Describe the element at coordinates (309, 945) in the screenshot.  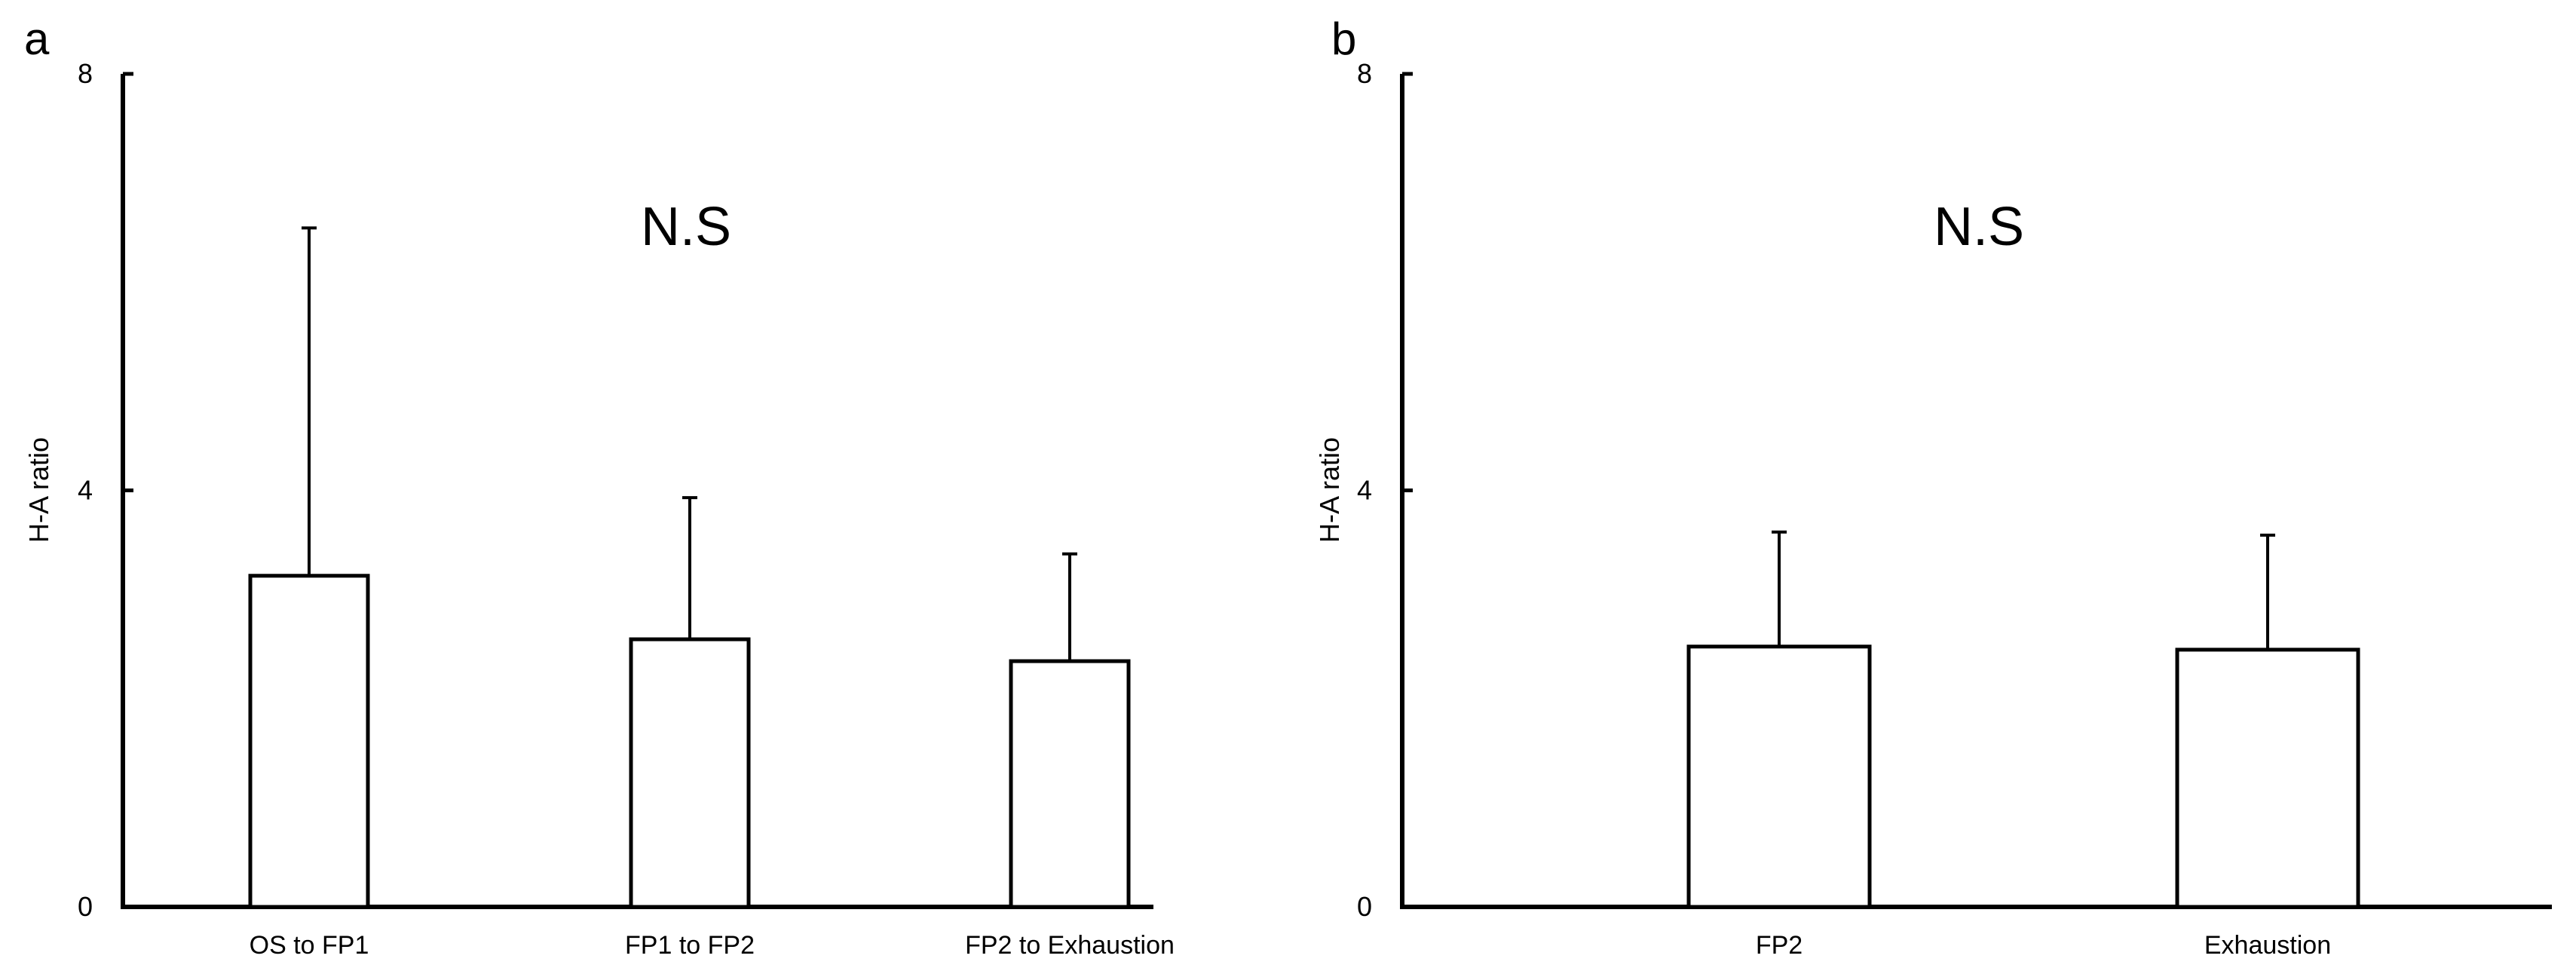
I see `x-category-label: OS to FP1` at that location.